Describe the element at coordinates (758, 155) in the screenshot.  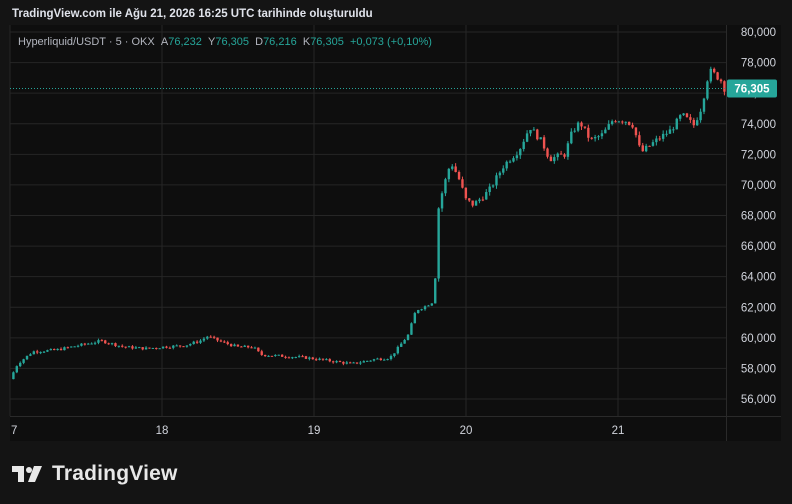
I see `price-tick-label: 72,000` at that location.